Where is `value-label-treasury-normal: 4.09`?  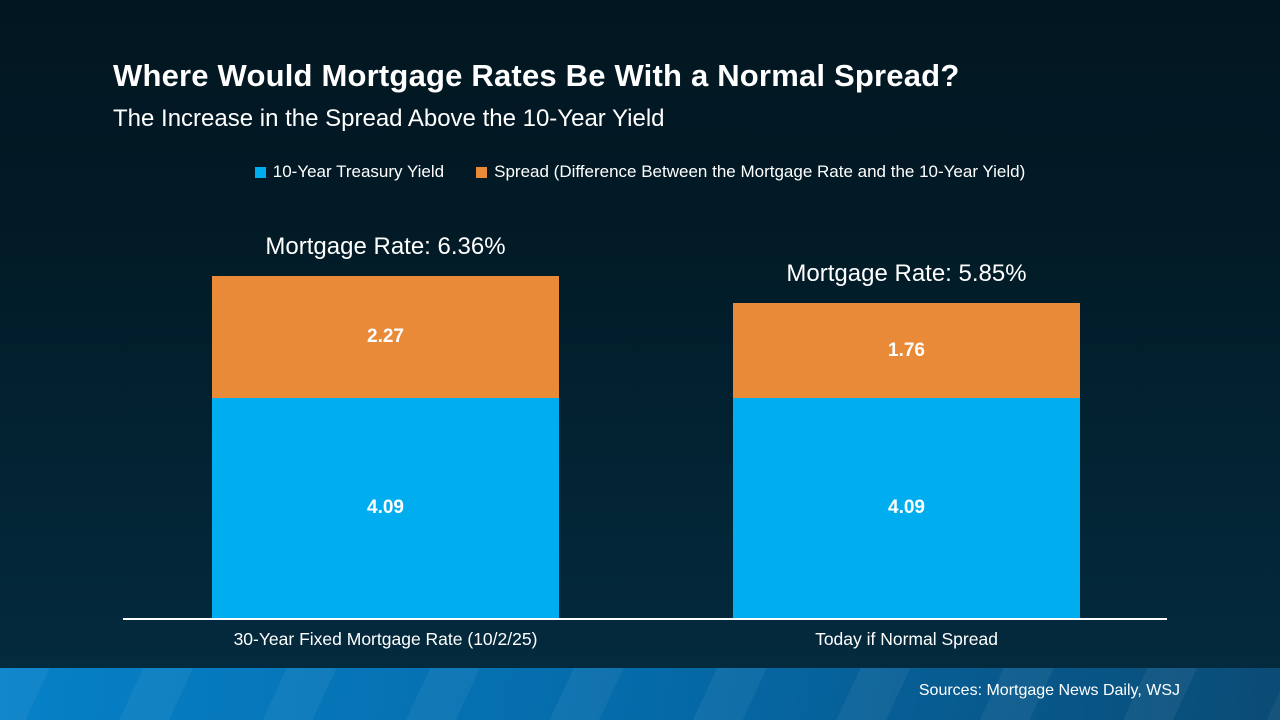 value-label-treasury-normal: 4.09 is located at coordinates (906, 507).